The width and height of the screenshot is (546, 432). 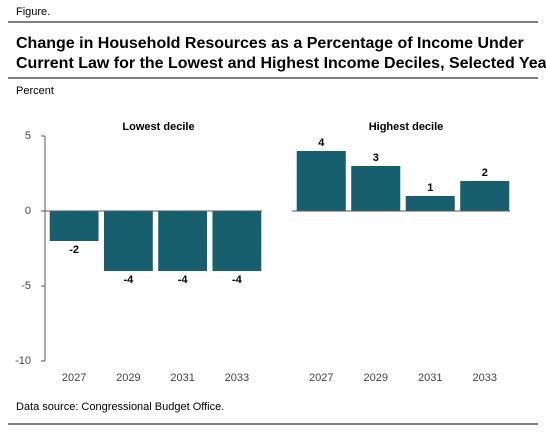 I want to click on y-axis-label: Percent, so click(x=35, y=91).